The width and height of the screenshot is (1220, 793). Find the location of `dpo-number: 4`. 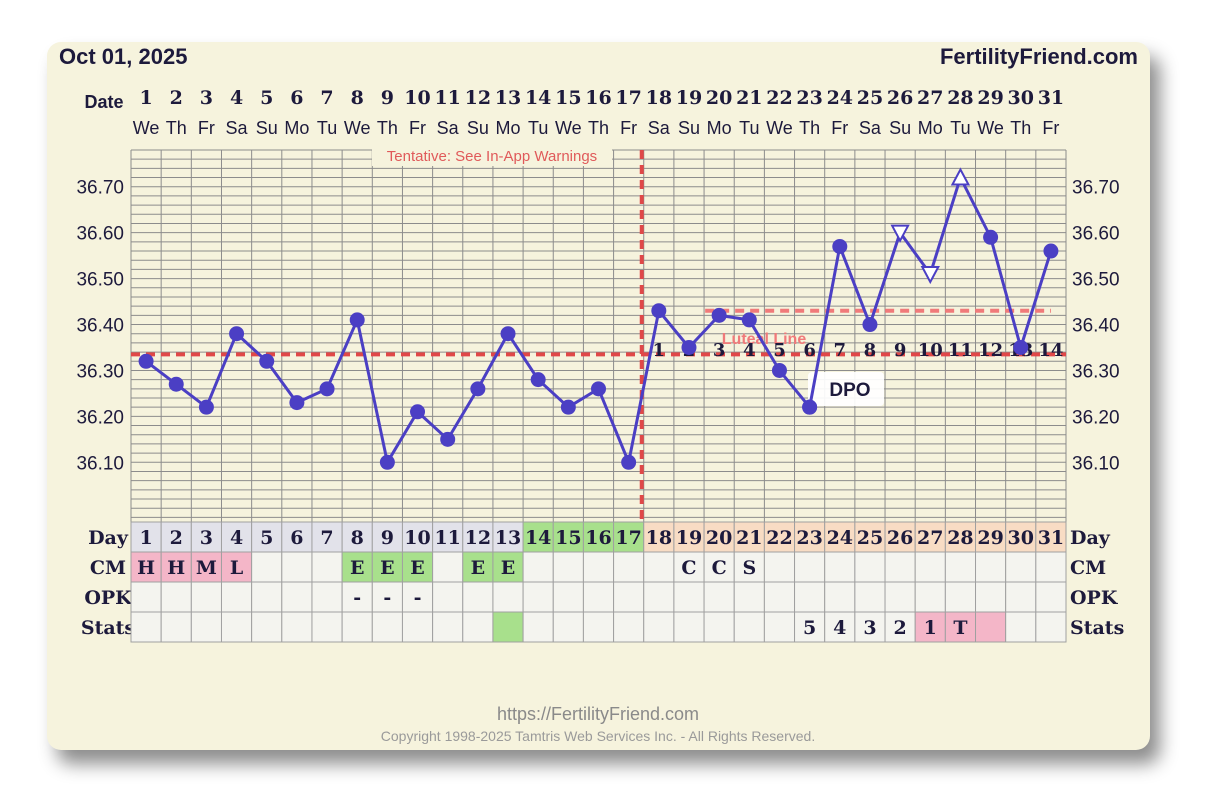

dpo-number: 4 is located at coordinates (749, 350).